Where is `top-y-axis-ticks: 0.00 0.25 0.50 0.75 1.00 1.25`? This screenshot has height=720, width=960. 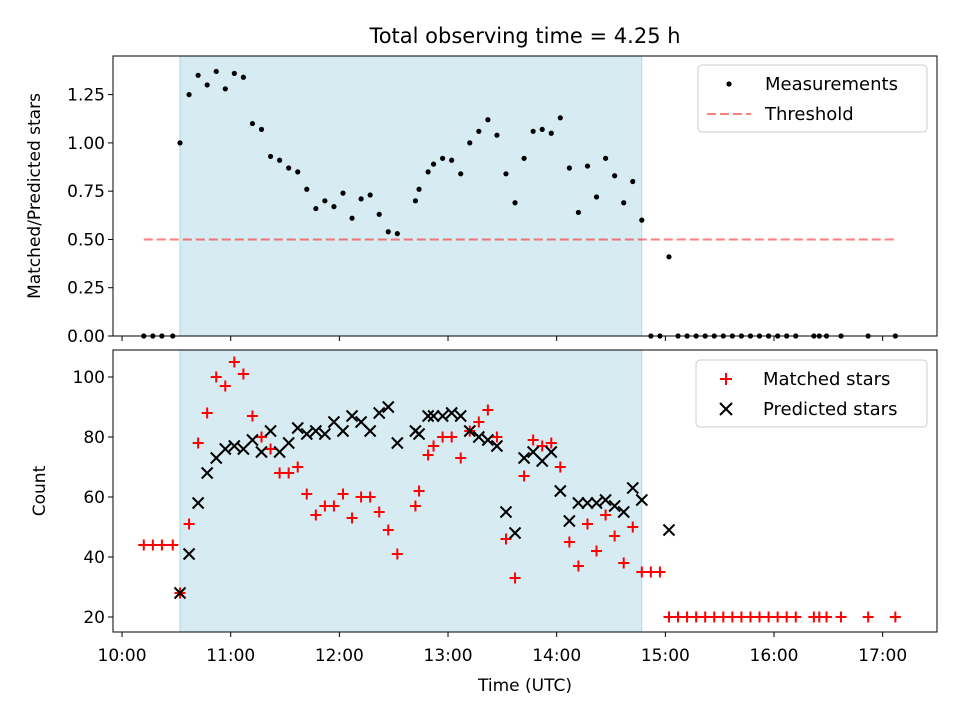
top-y-axis-ticks: 0.00 0.25 0.50 0.75 1.00 1.25 is located at coordinates (90, 216).